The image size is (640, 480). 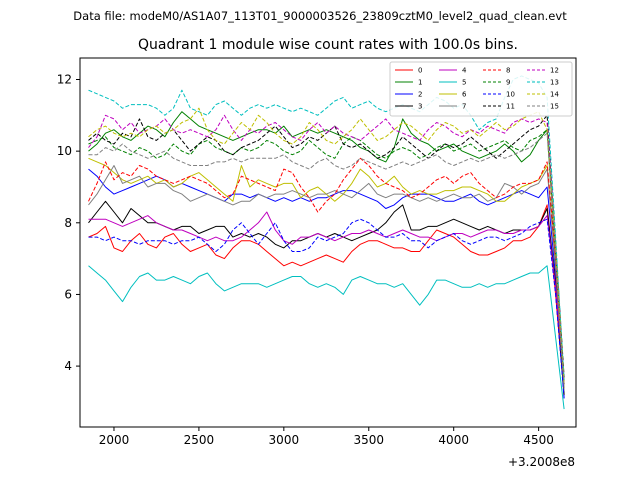 What do you see at coordinates (481, 89) in the screenshot?
I see `legend-box` at bounding box center [481, 89].